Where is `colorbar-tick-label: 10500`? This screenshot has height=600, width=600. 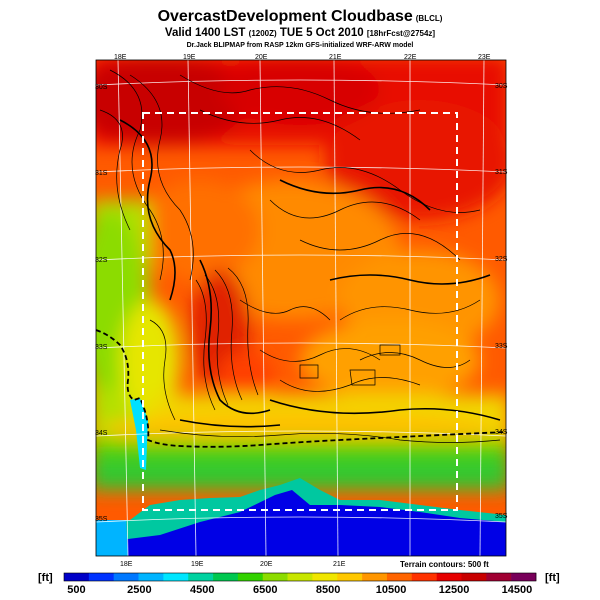 colorbar-tick-label: 10500 is located at coordinates (391, 590).